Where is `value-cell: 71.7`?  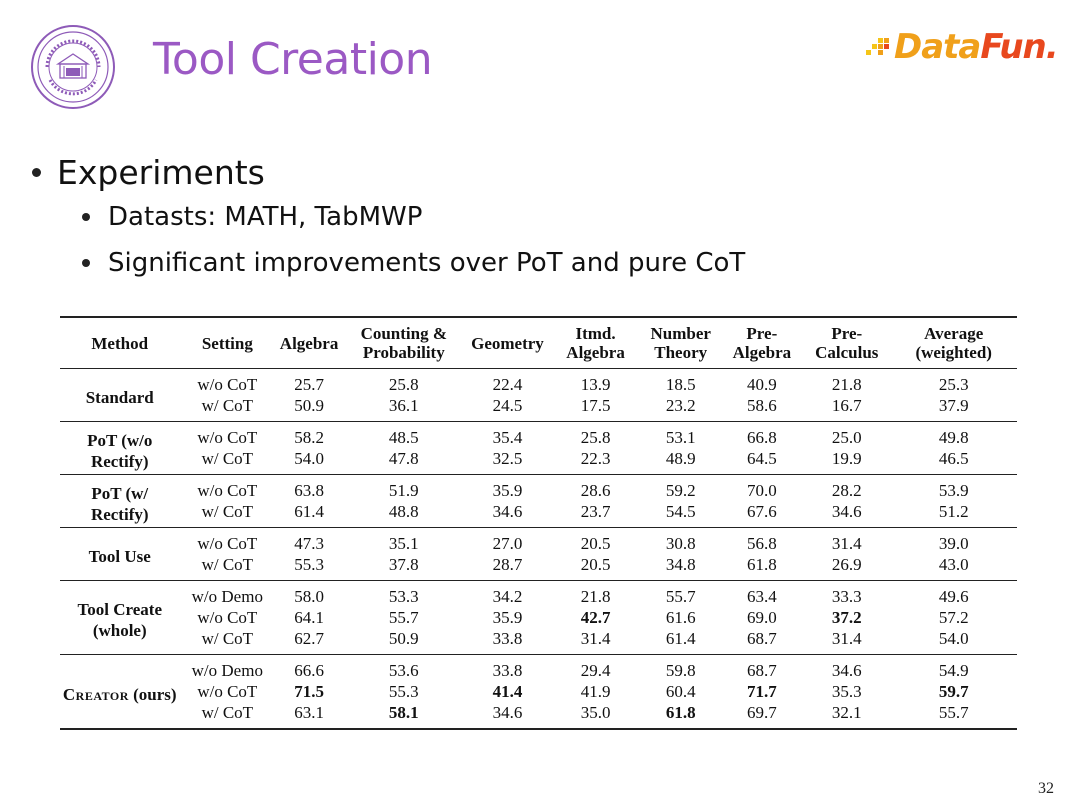 value-cell: 71.7 is located at coordinates (761, 691).